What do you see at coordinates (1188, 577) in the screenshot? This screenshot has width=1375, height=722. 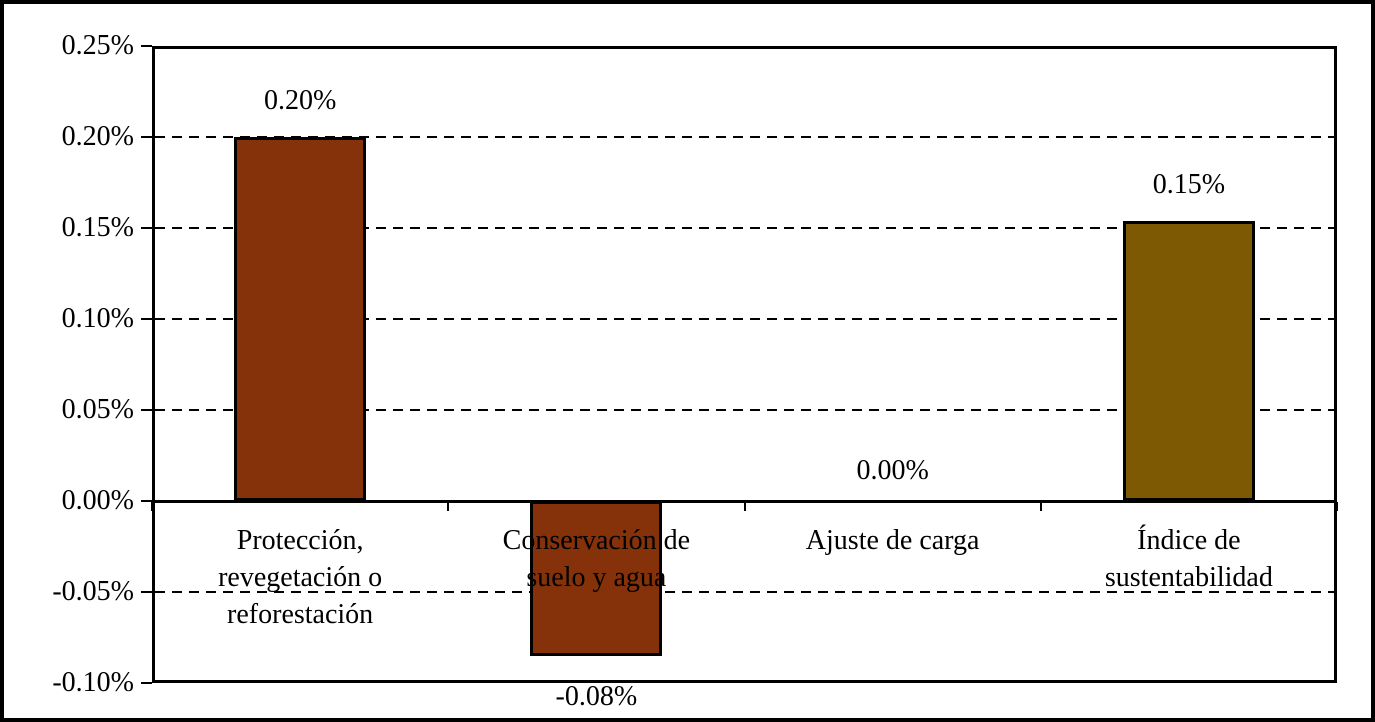 I see `category-label-line: sustentabilidad` at bounding box center [1188, 577].